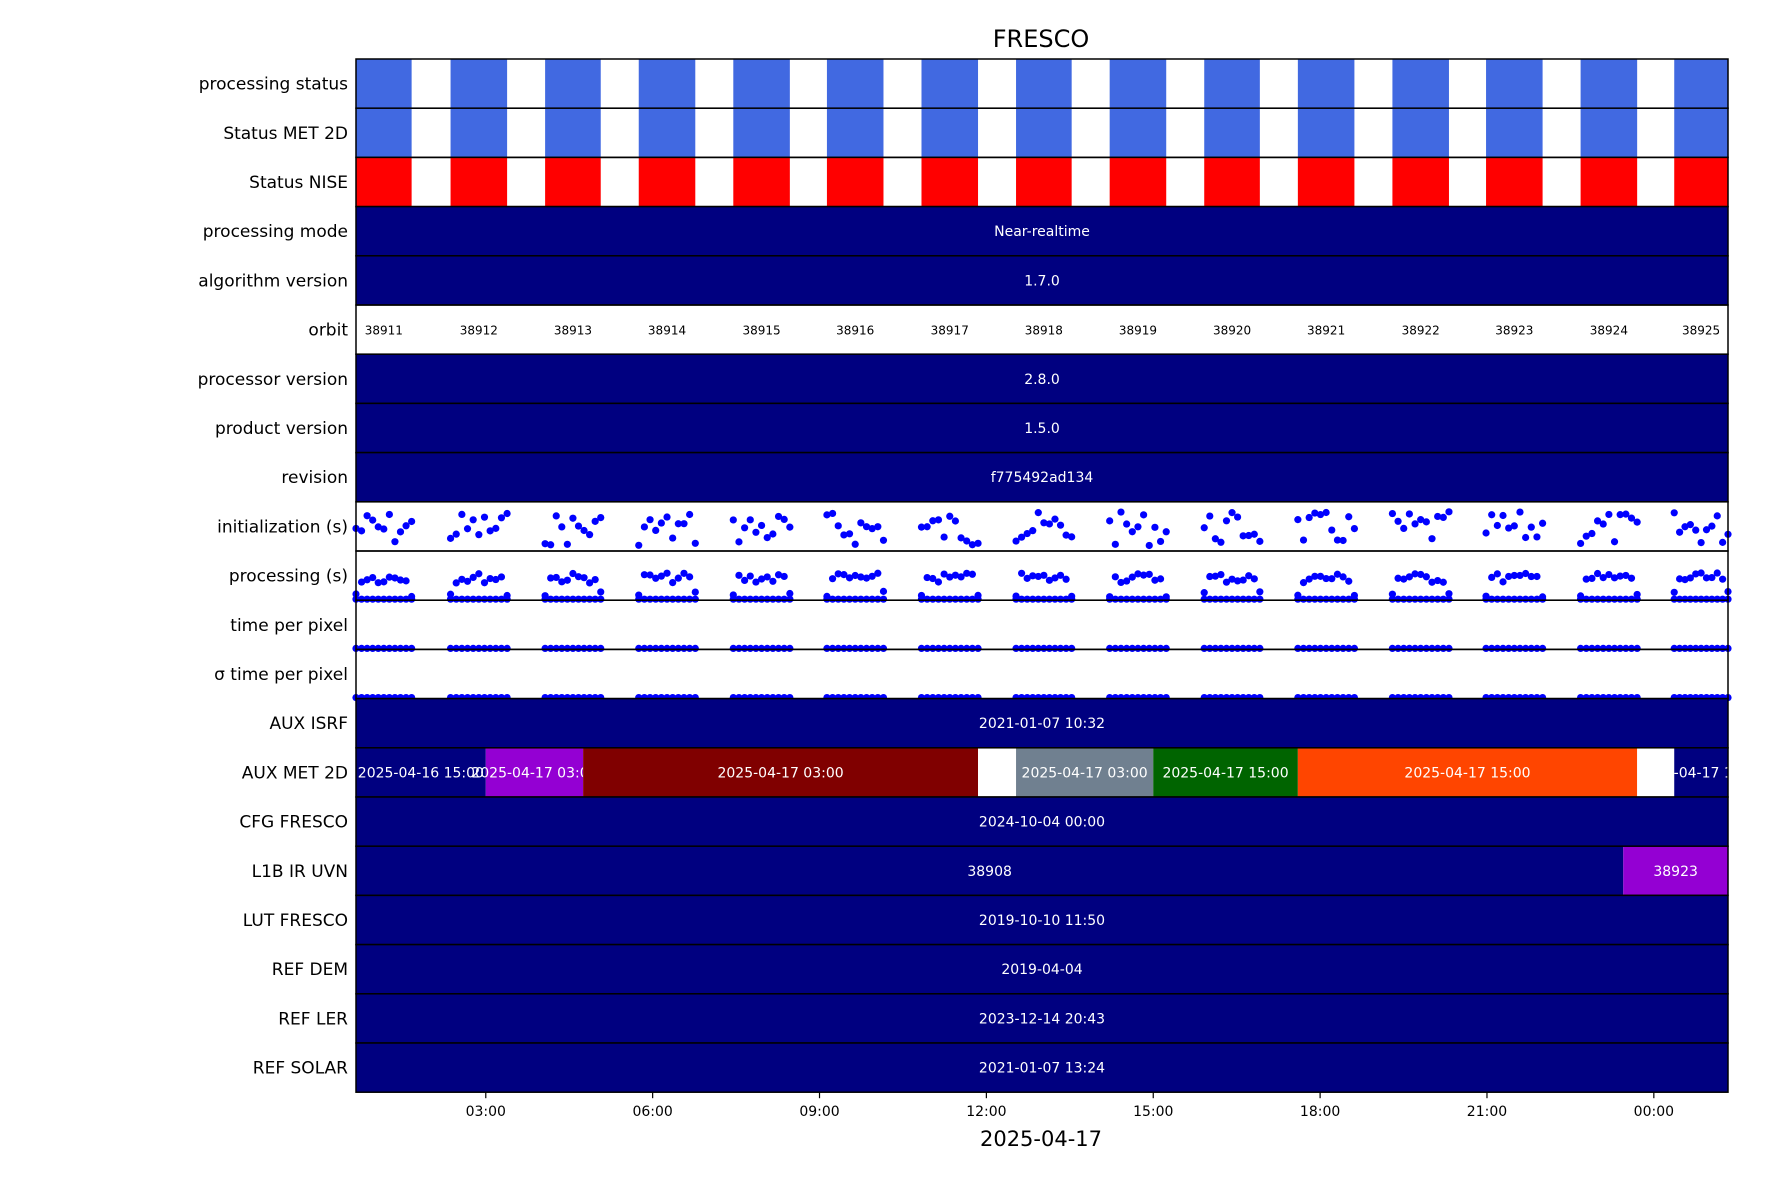 This screenshot has width=1771, height=1181. I want to click on row-cfg-fresco: CFG FRESCO 2024-10-04 00:00, so click(984, 821).